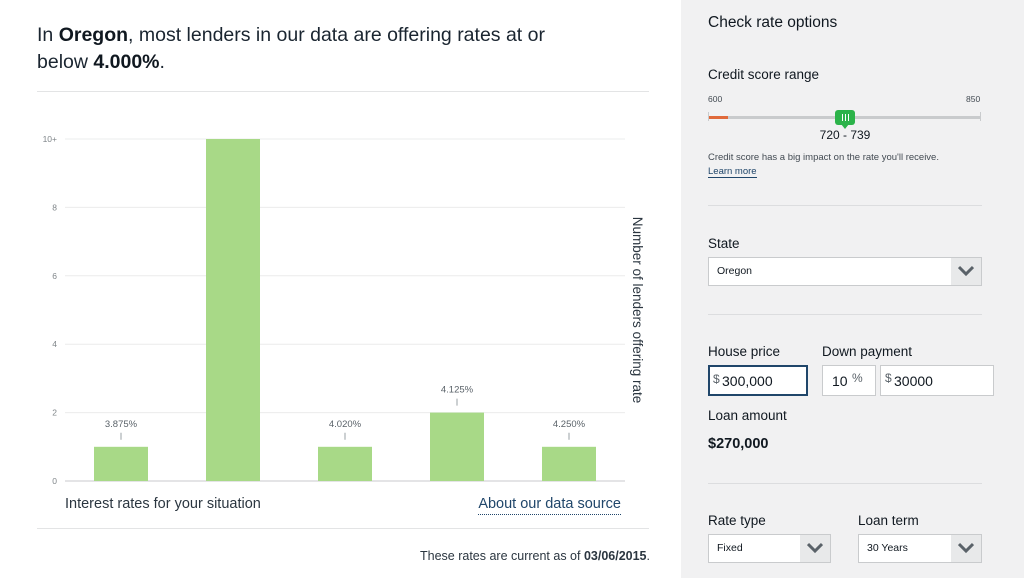  Describe the element at coordinates (724, 243) in the screenshot. I see `state-label: State` at that location.